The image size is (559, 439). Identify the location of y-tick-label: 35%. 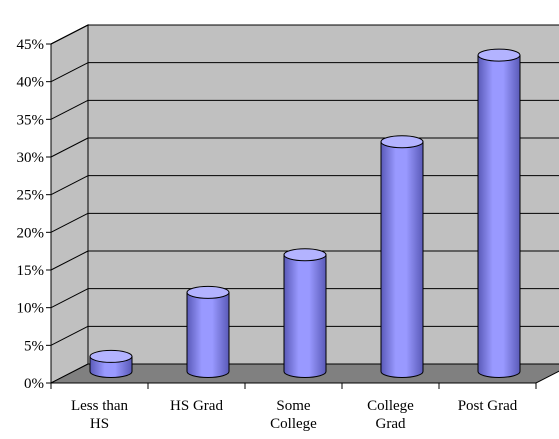
(31, 120).